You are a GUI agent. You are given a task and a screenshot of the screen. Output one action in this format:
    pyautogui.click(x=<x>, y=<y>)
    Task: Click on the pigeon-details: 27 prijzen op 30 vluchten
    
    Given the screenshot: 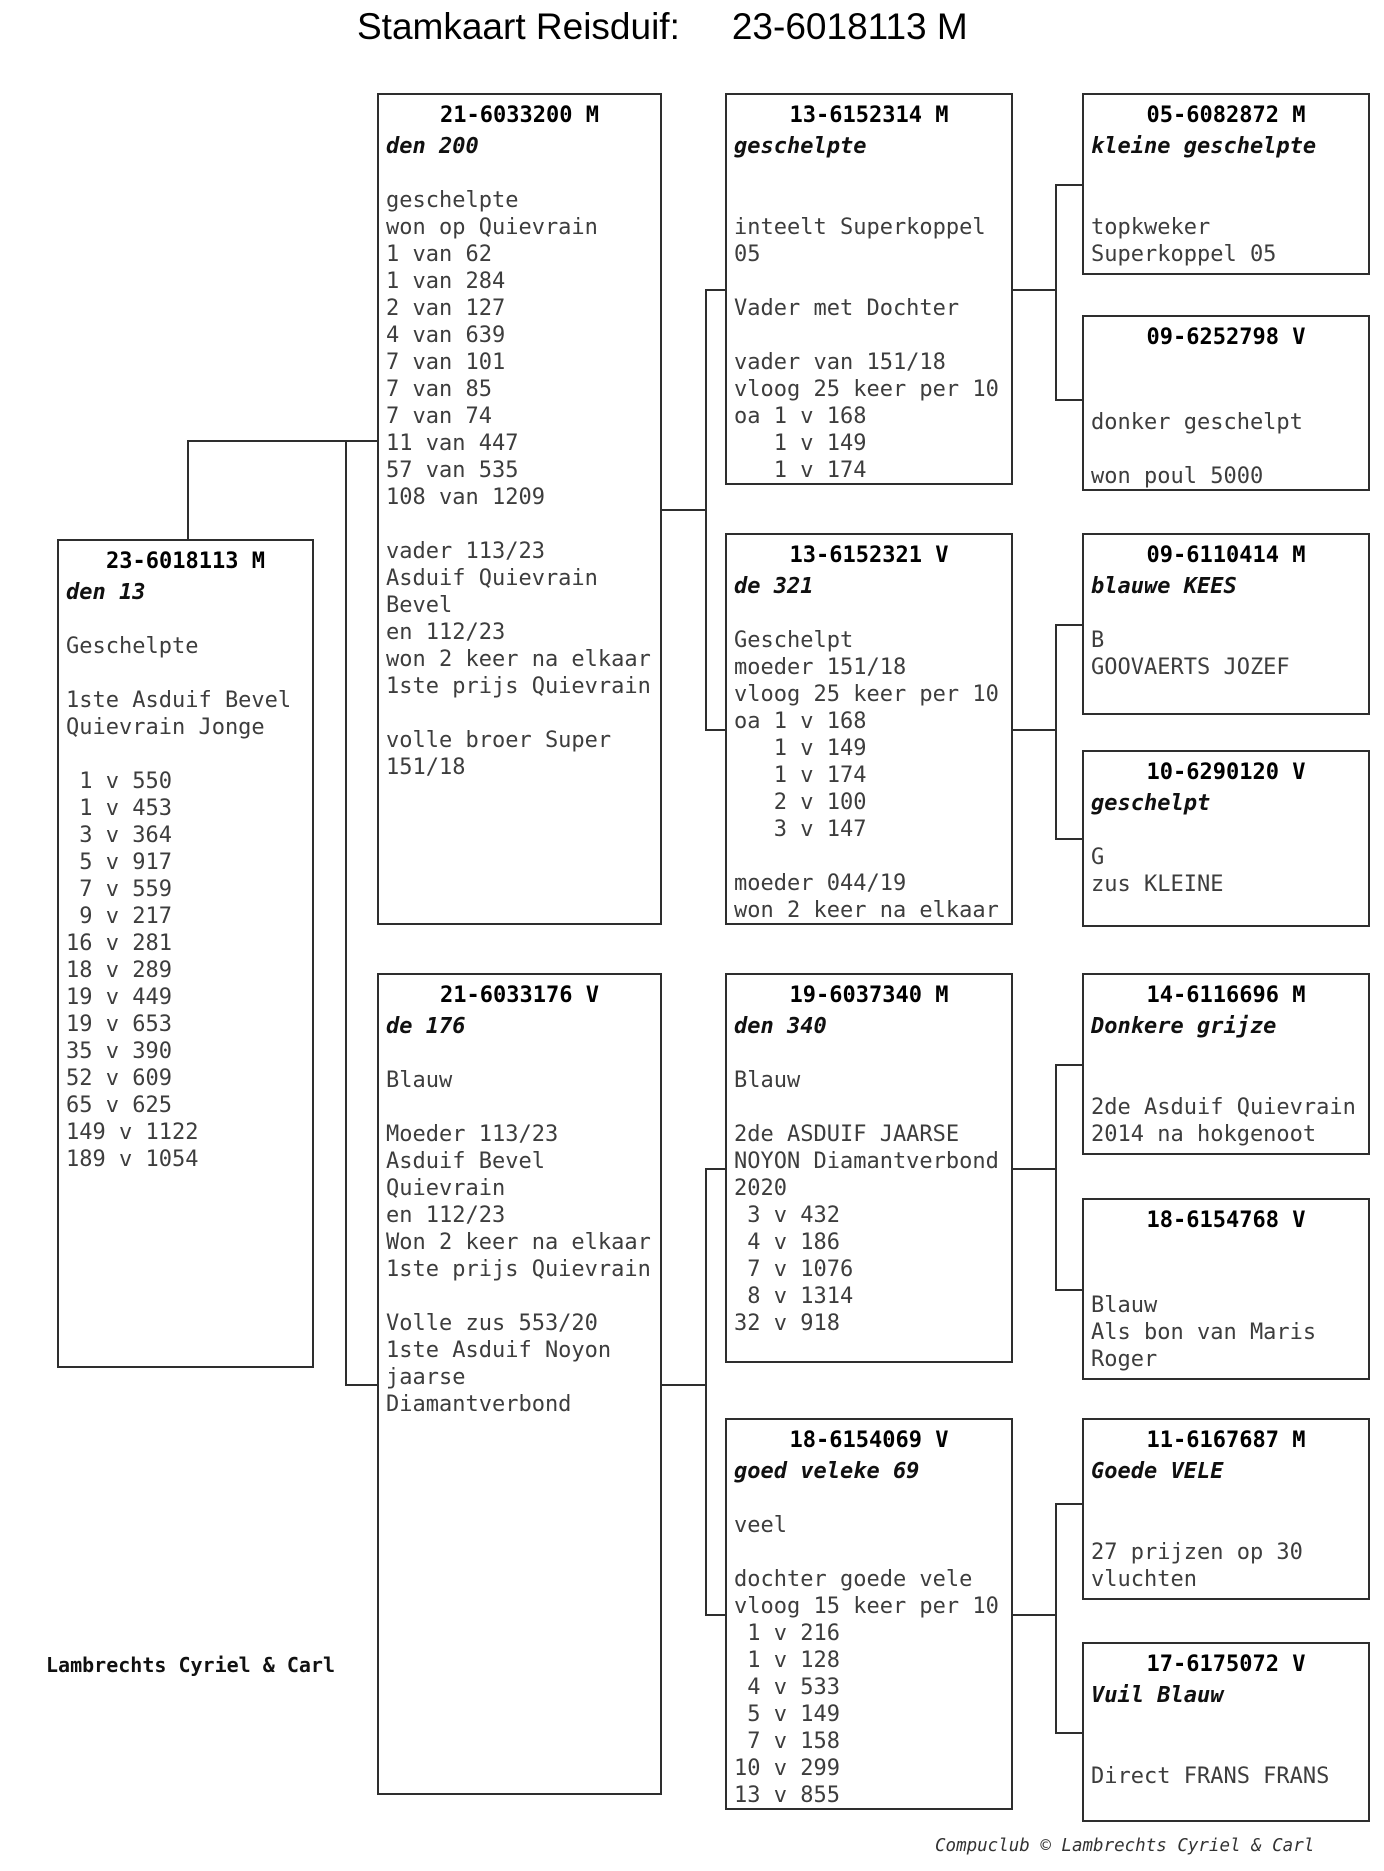 What is the action you would take?
    pyautogui.click(x=1197, y=1566)
    